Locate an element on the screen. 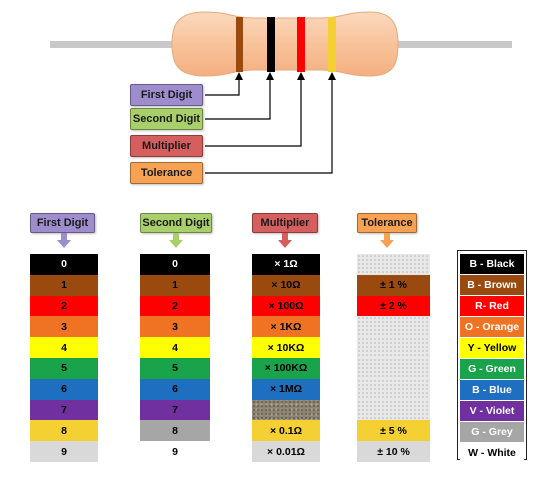  second-digit-cell: 6 is located at coordinates (175, 389).